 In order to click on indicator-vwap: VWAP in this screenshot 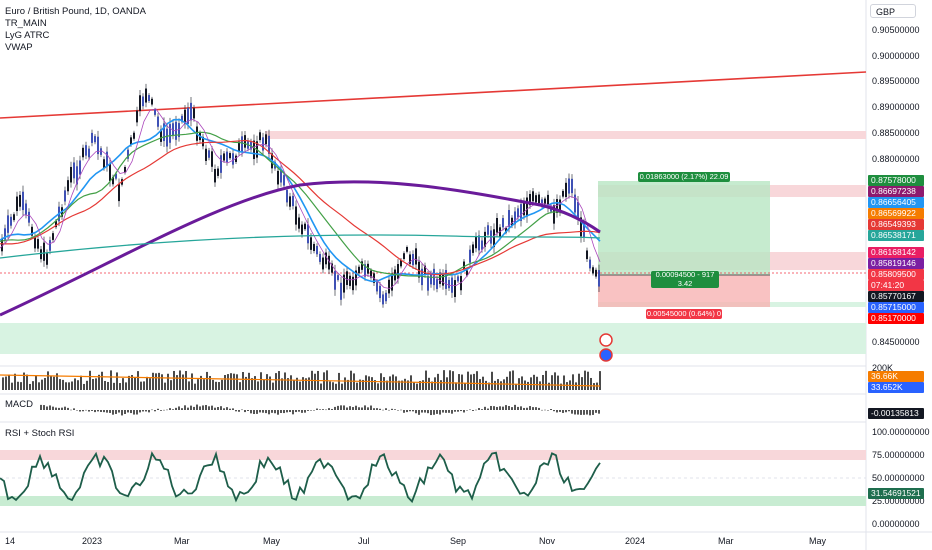, I will do `click(19, 47)`.